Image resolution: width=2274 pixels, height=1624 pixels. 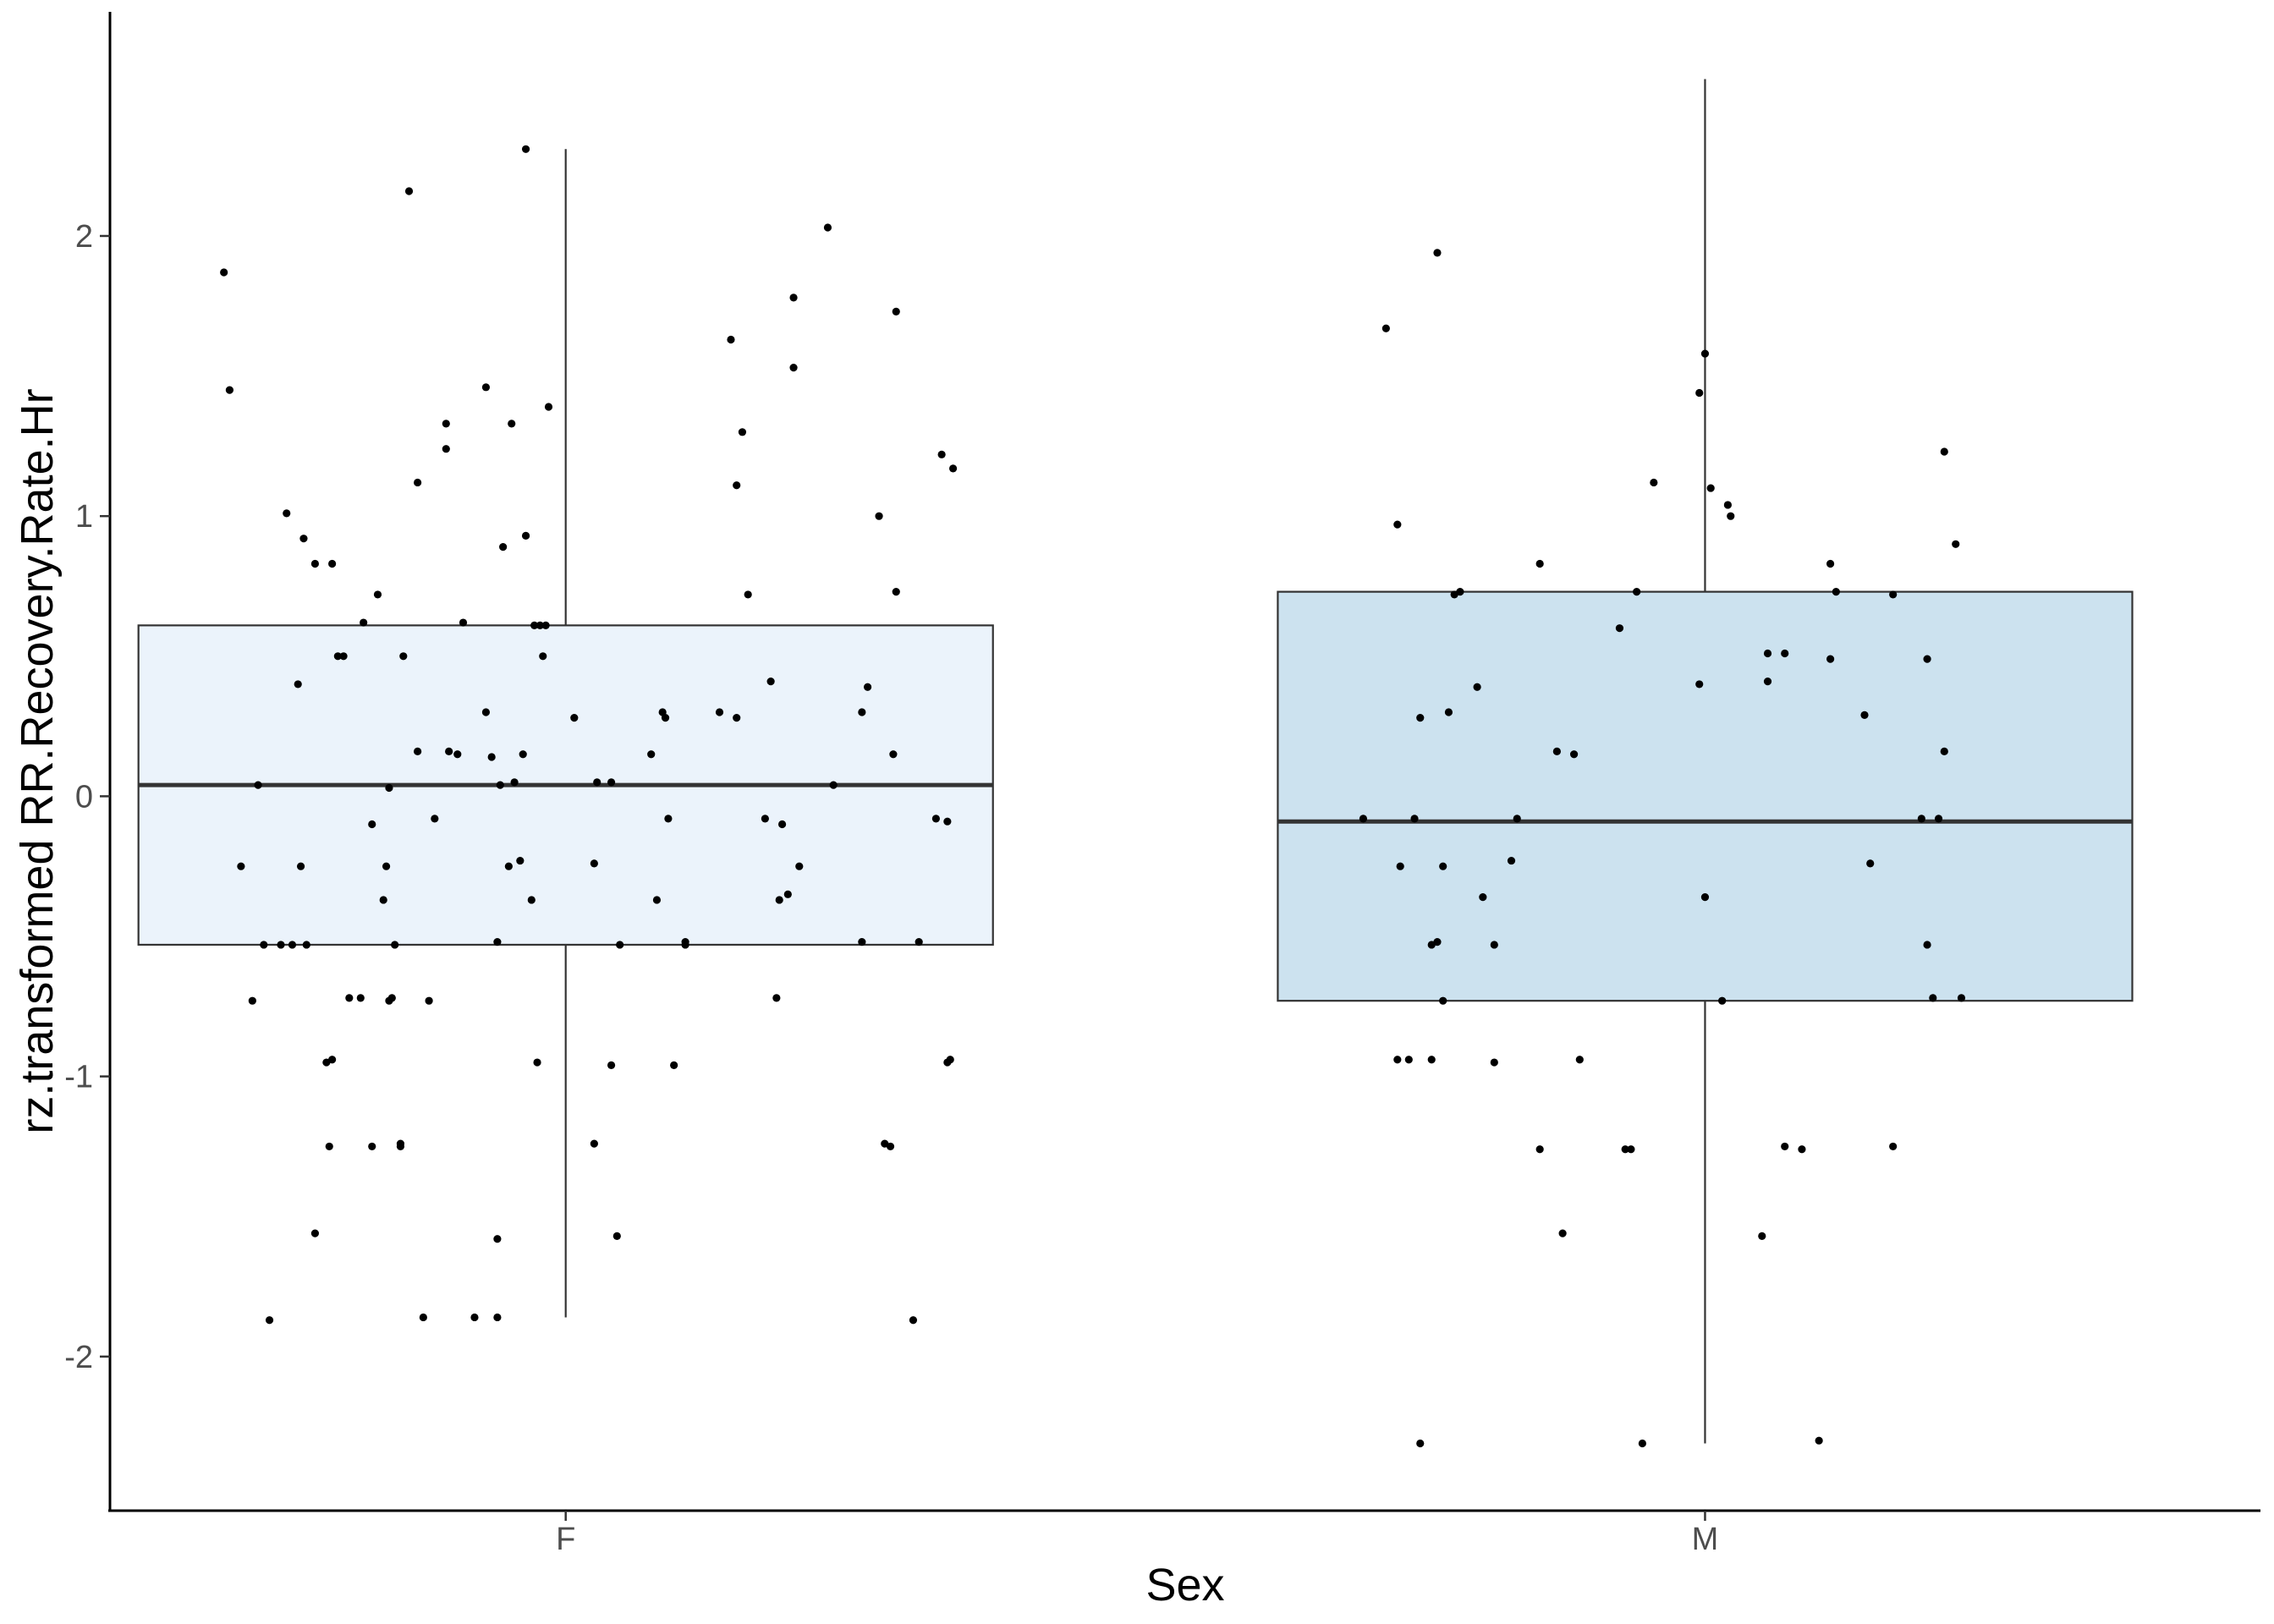 I want to click on y-tick-label: 0, so click(x=84, y=797).